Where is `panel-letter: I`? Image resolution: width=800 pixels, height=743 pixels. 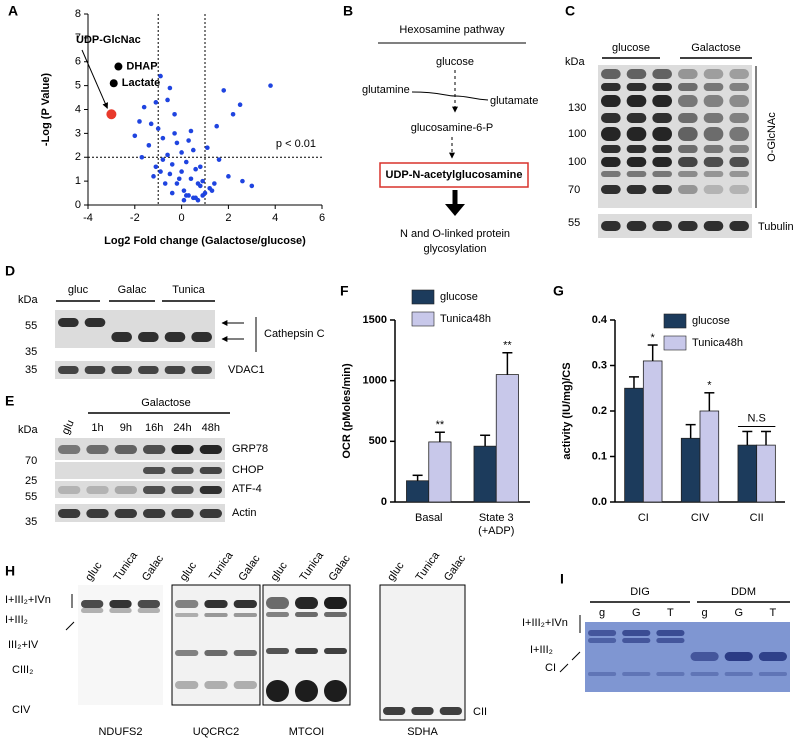
panel-letter: I is located at coordinates (562, 579).